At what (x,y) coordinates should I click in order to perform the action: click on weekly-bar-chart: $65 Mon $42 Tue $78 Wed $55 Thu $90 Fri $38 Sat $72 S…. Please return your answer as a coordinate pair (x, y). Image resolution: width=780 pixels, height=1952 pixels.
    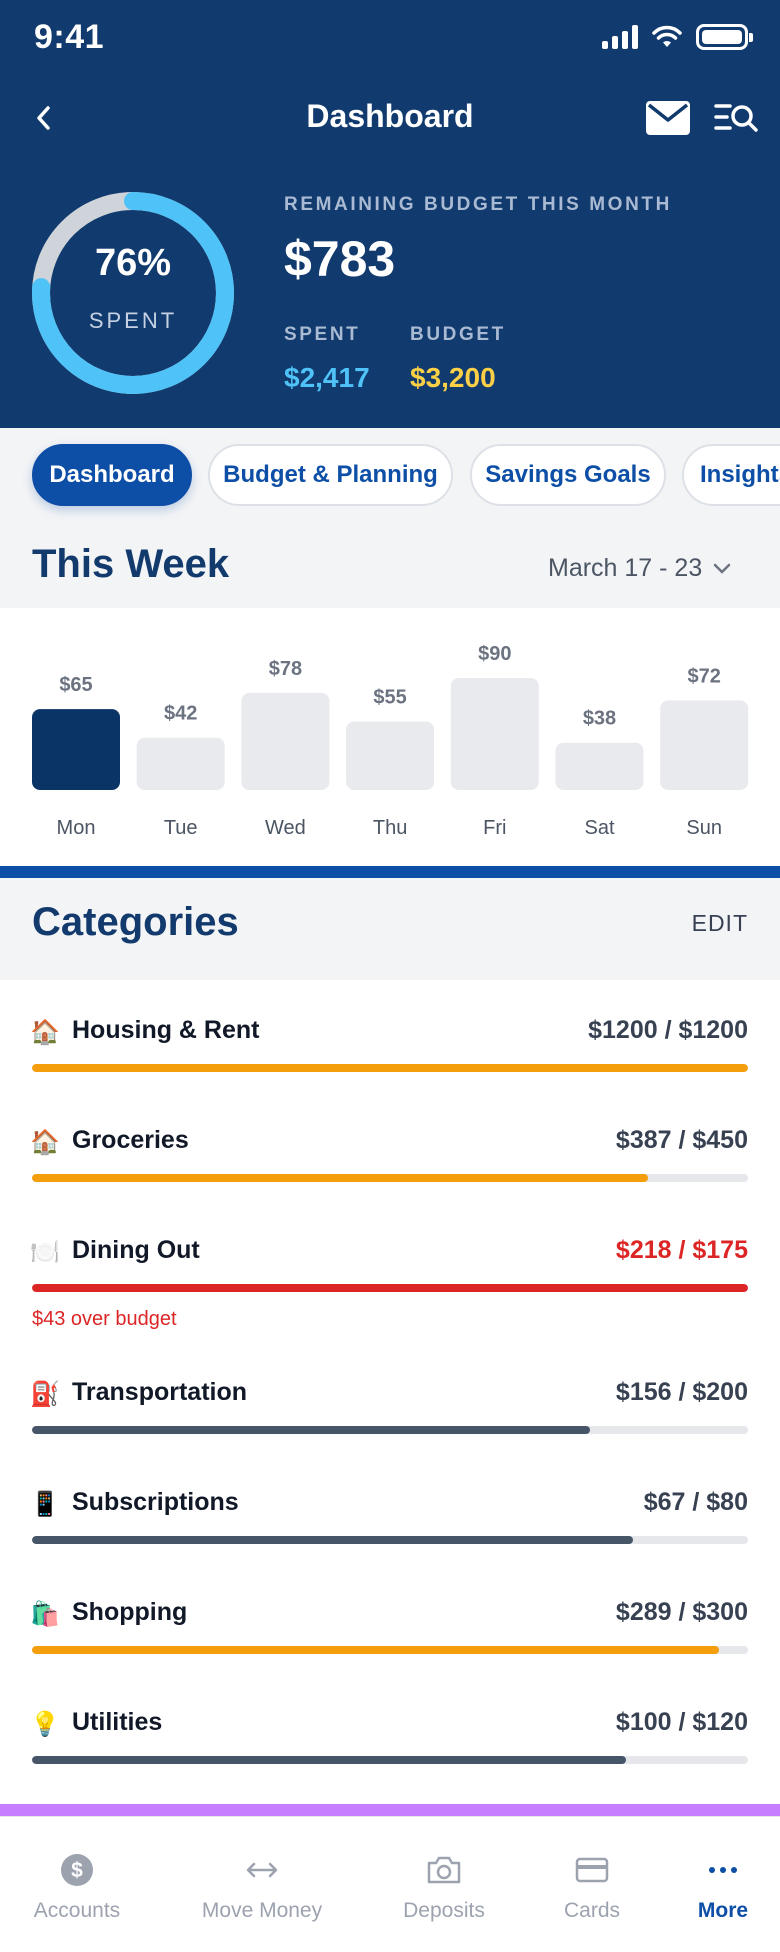
    Looking at the image, I should click on (390, 741).